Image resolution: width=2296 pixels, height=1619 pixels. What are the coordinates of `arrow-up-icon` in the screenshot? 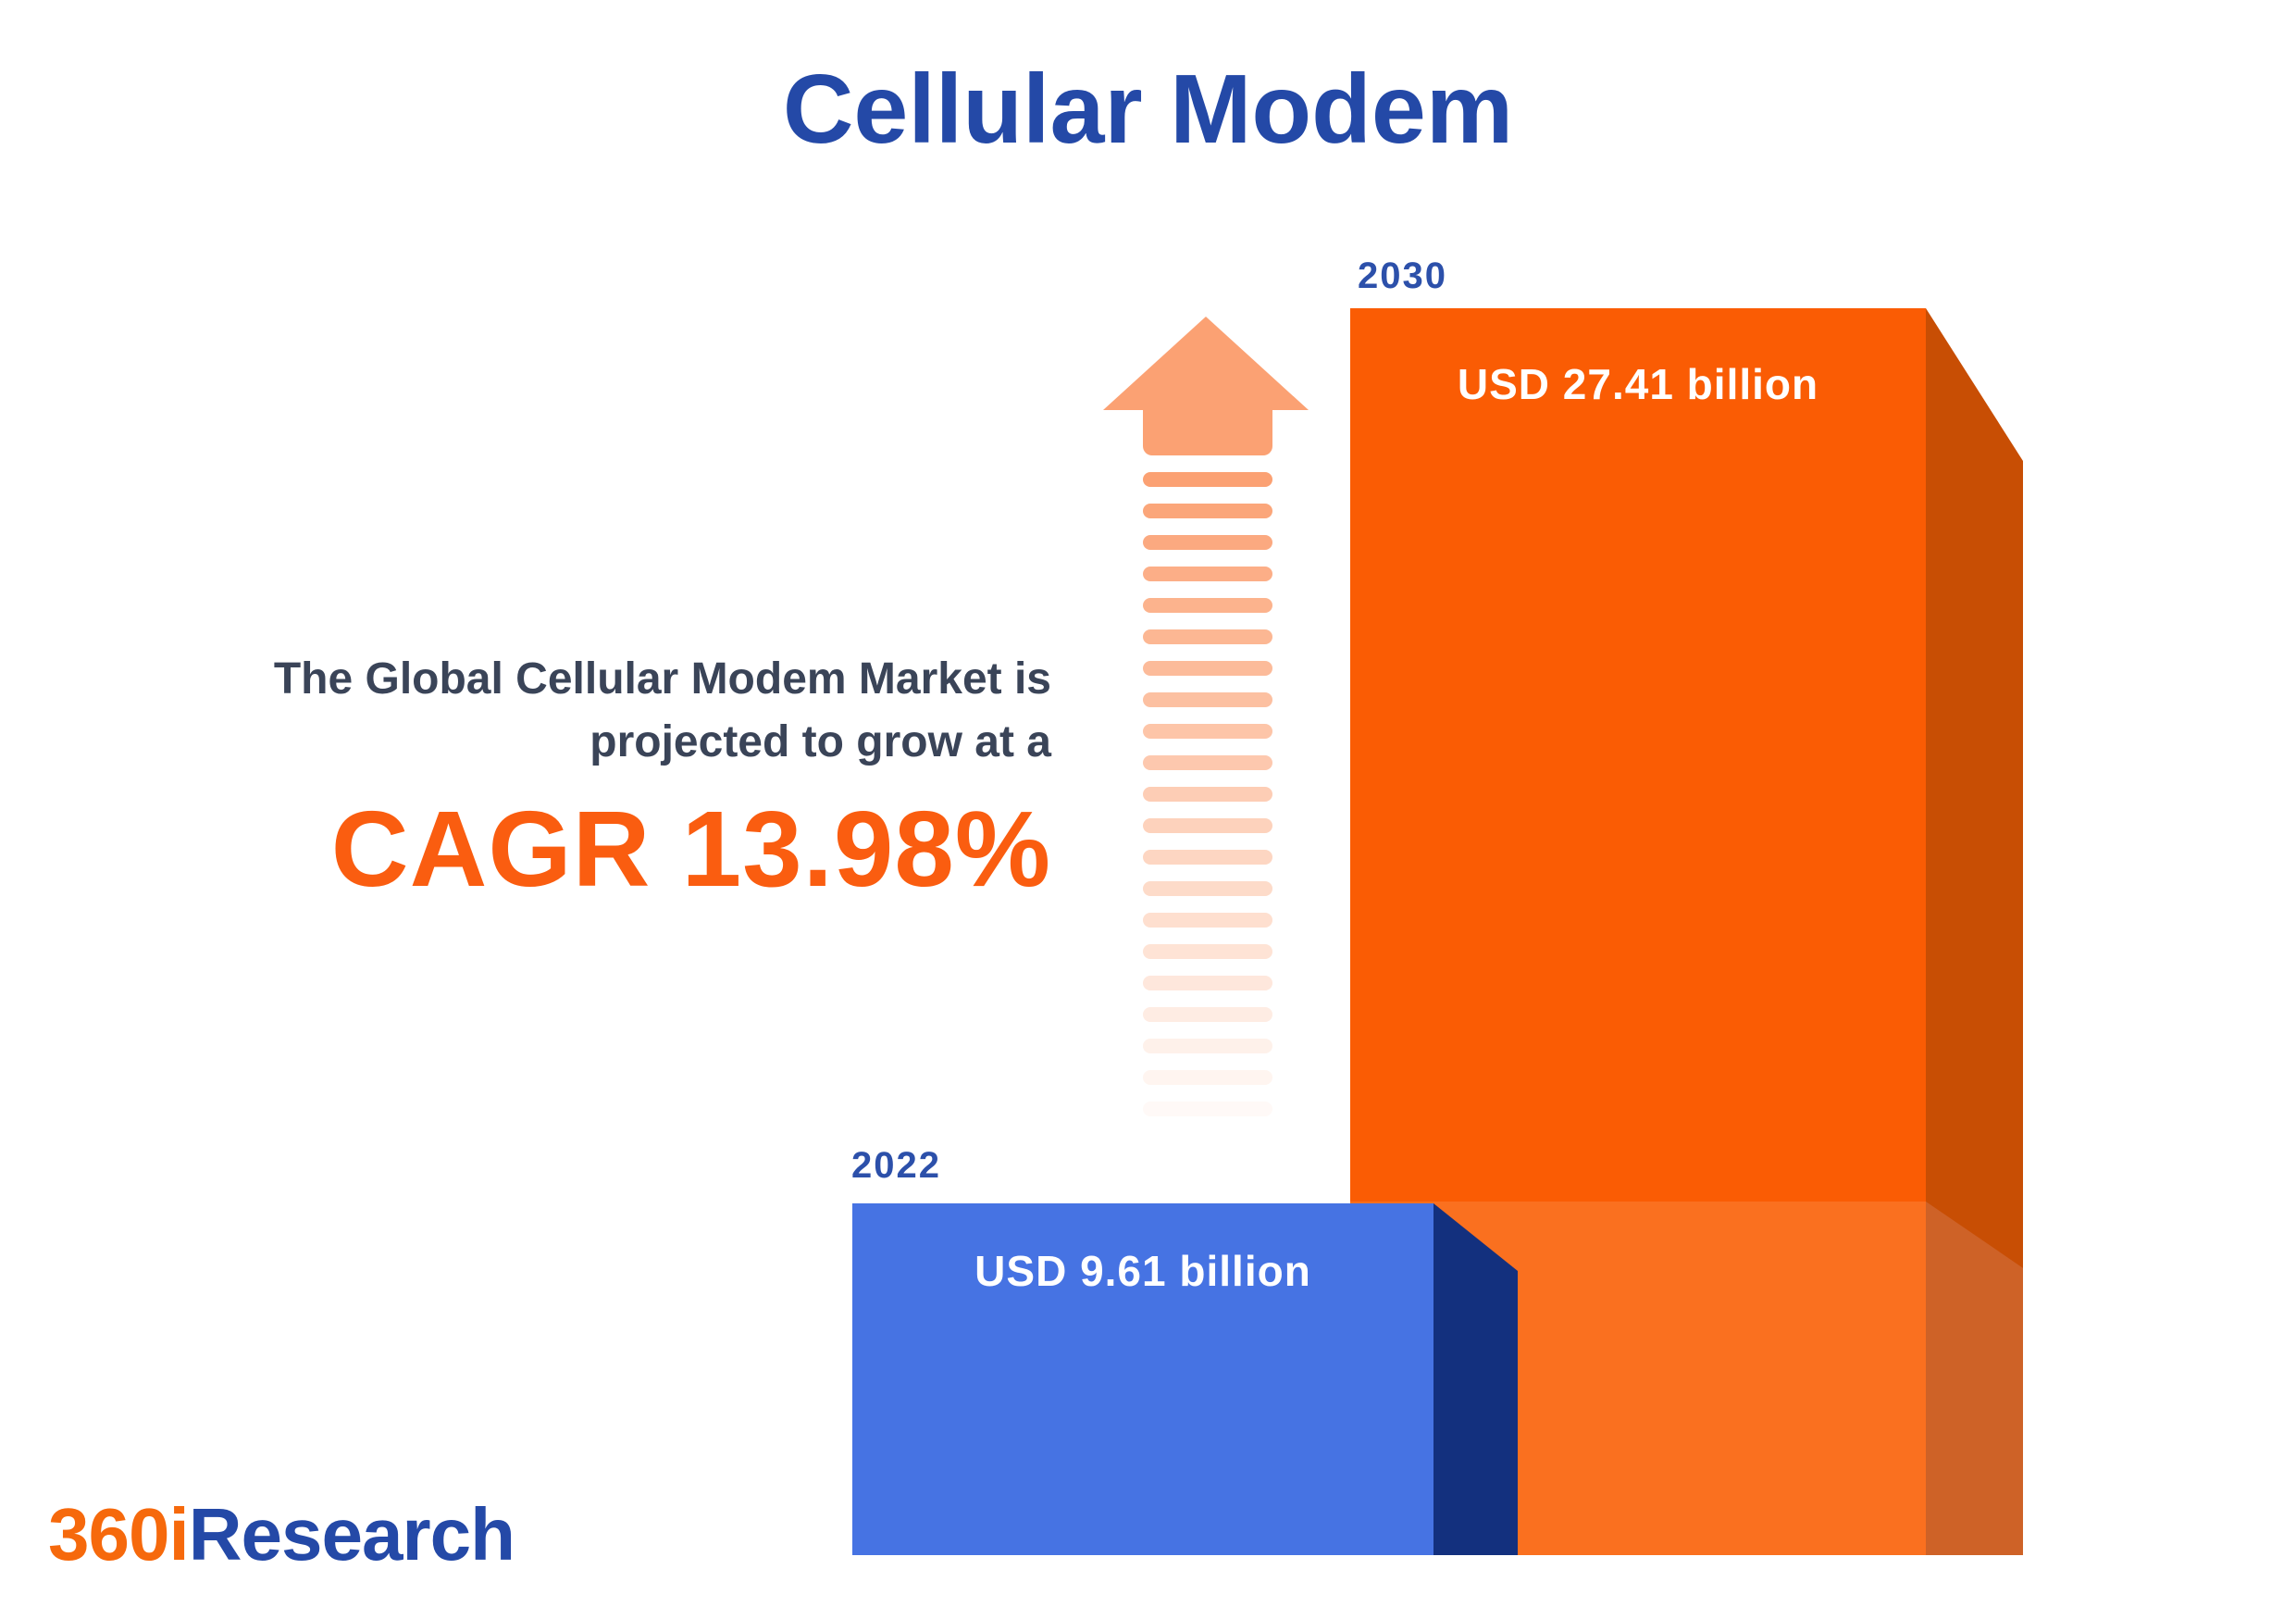 It's located at (1206, 364).